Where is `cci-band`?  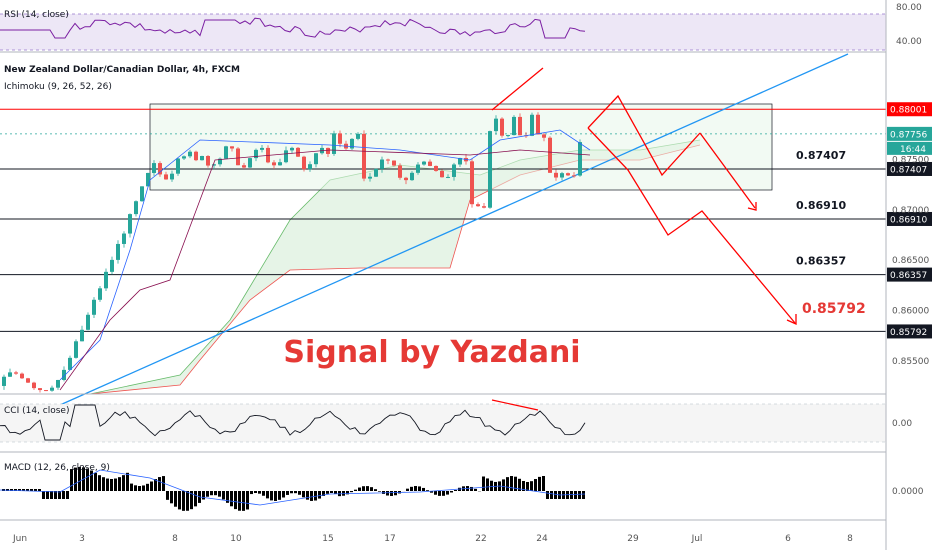 cci-band is located at coordinates (443, 423).